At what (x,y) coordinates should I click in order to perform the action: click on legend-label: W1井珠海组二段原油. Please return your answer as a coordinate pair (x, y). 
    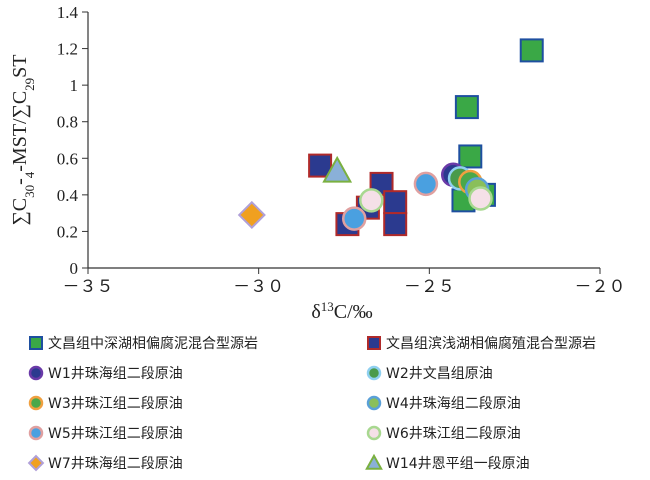
    Looking at the image, I should click on (115, 374).